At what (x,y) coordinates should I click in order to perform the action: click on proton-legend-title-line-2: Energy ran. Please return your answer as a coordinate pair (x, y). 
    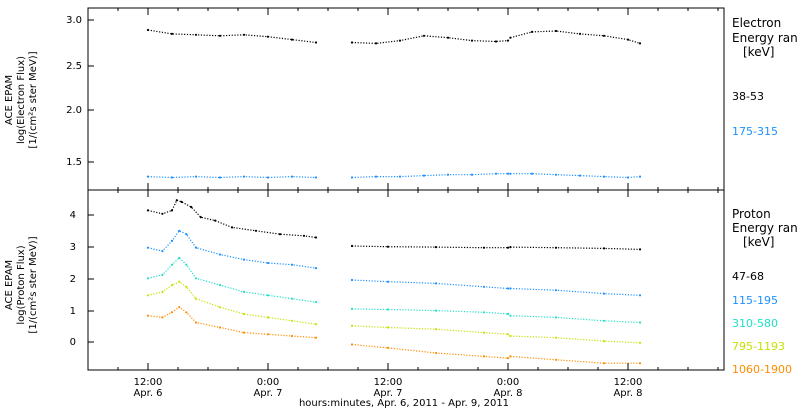
    Looking at the image, I should click on (765, 228).